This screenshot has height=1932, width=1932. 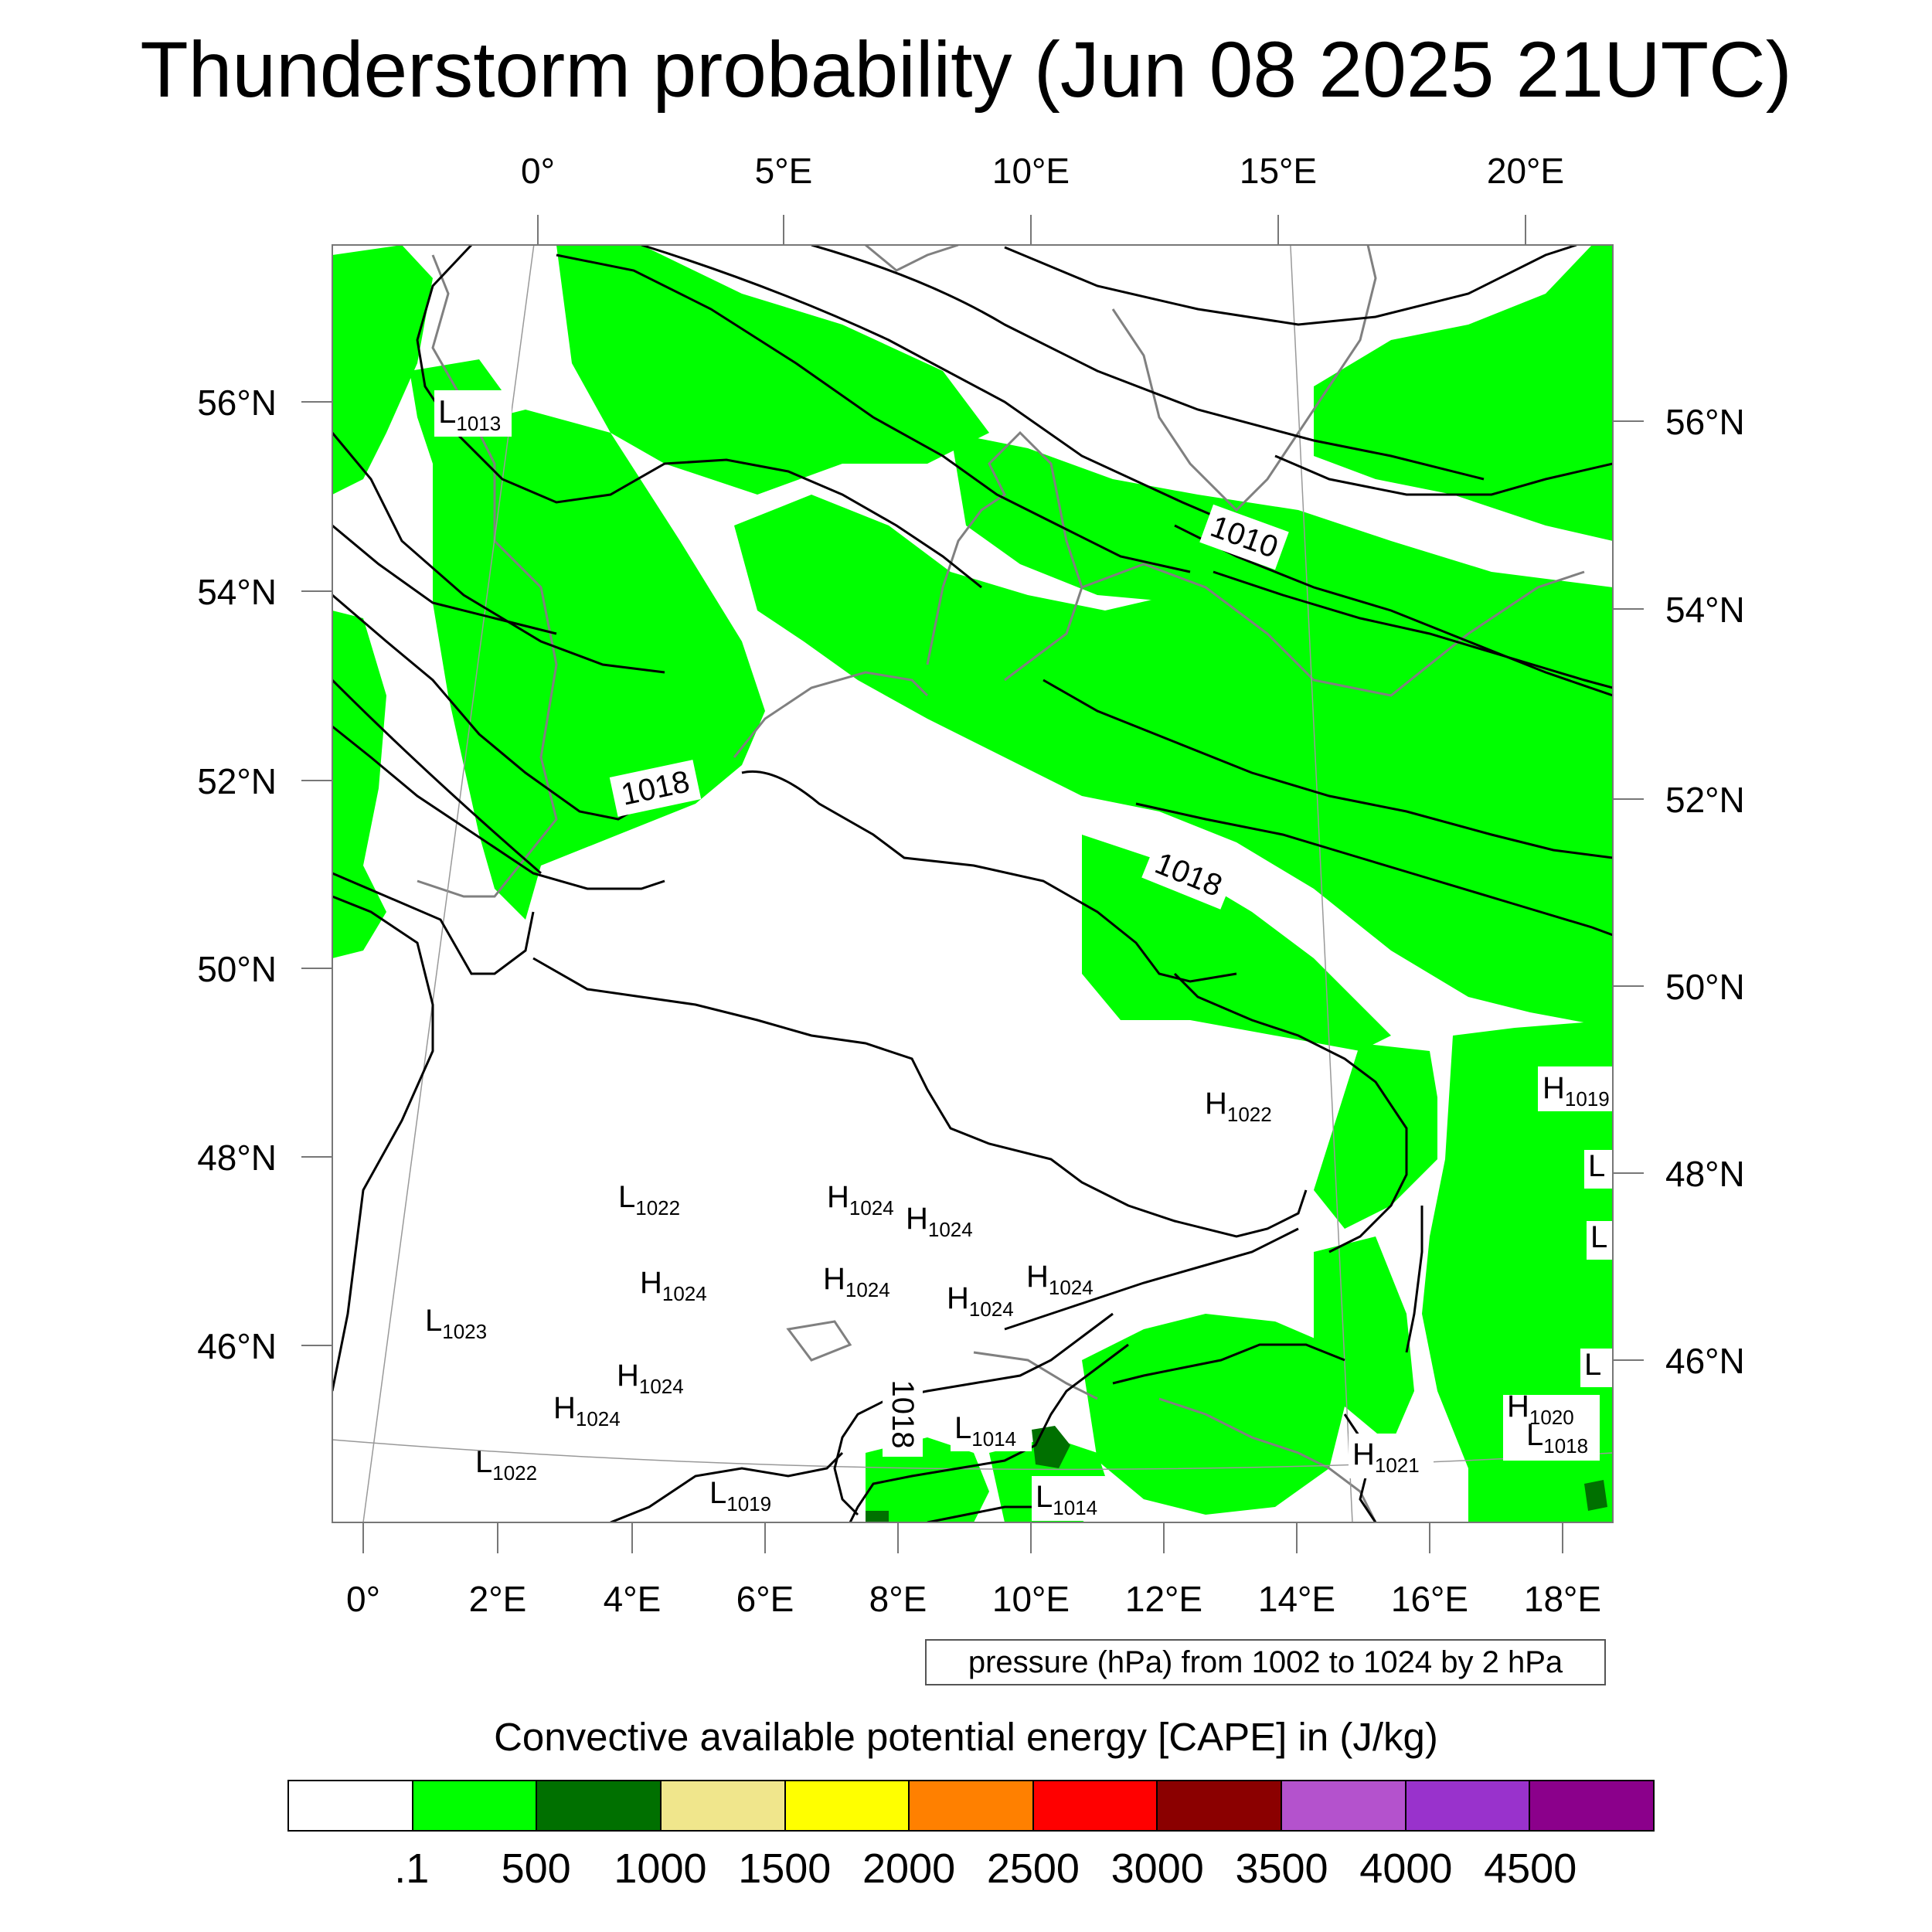 What do you see at coordinates (1031, 171) in the screenshot?
I see `svg-text: 10°E` at bounding box center [1031, 171].